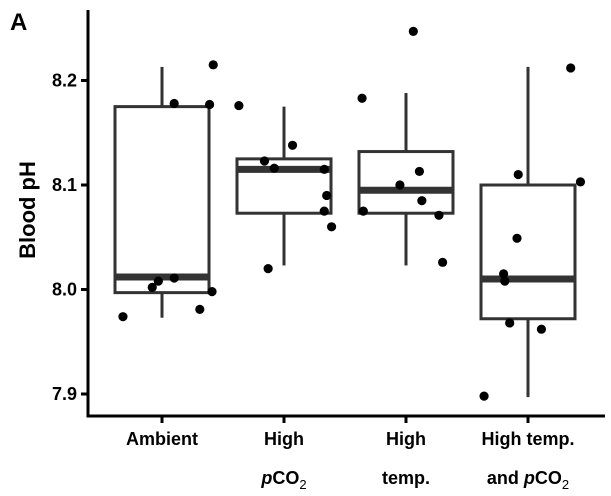  Describe the element at coordinates (64, 394) in the screenshot. I see `y-tick-label: 7.9` at that location.